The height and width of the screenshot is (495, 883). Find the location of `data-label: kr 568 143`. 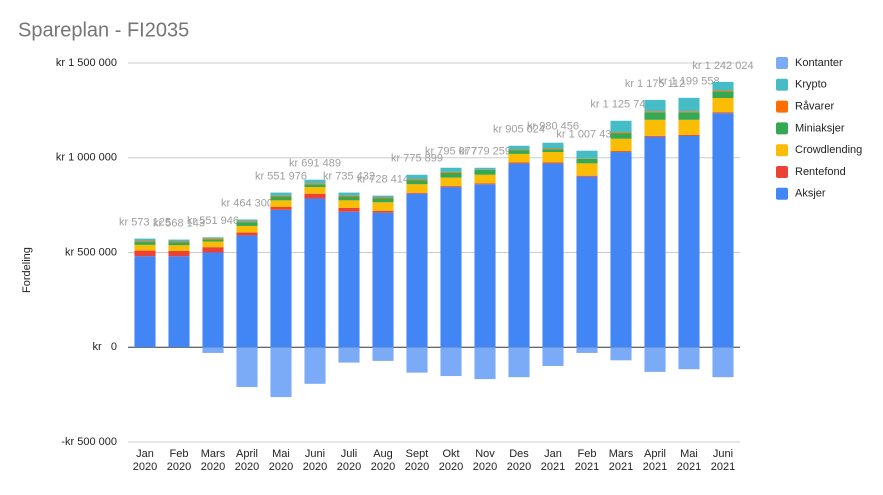

data-label: kr 568 143 is located at coordinates (179, 223).